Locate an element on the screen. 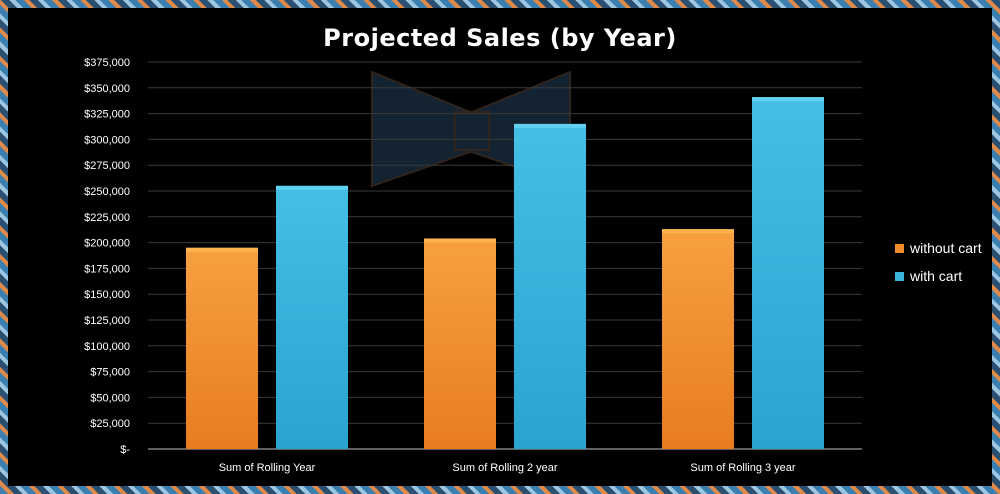 Image resolution: width=1000 pixels, height=494 pixels. y-tick-label: $125,000 is located at coordinates (107, 321).